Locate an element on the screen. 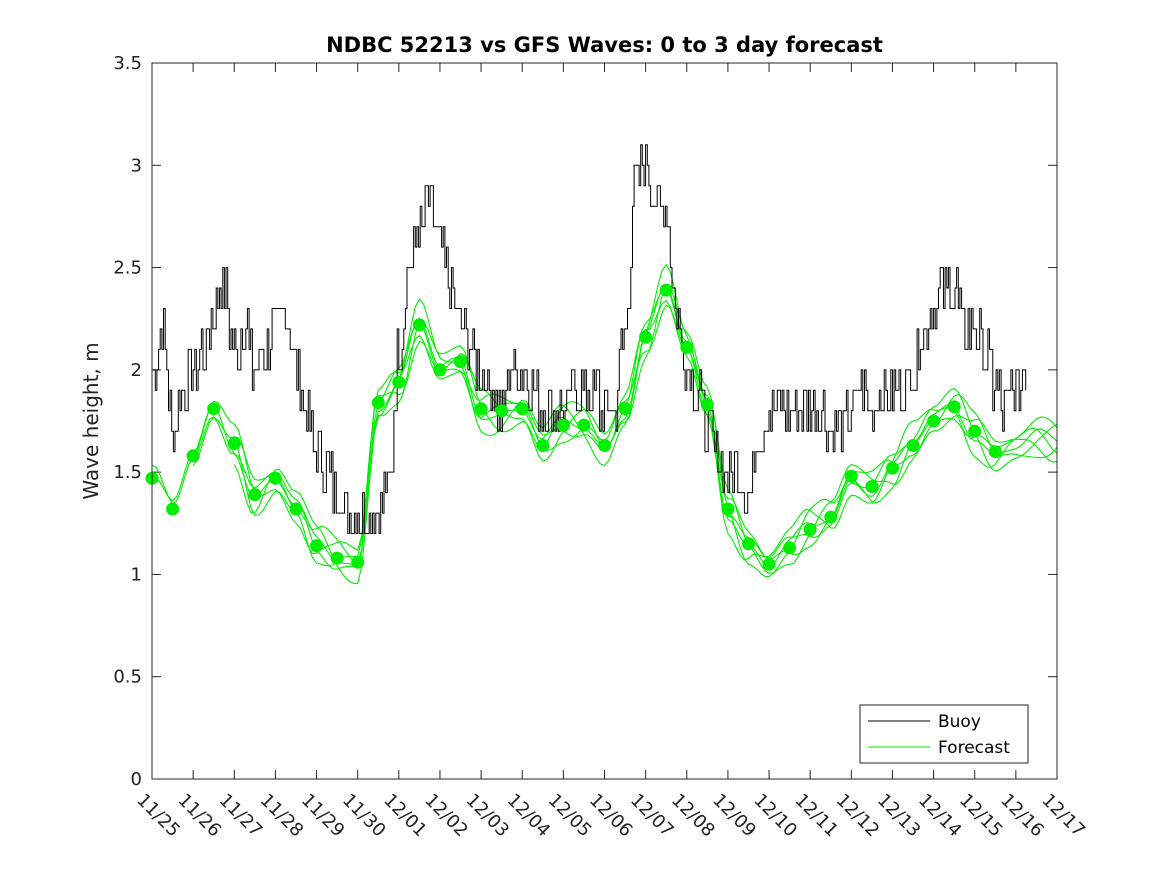 The image size is (1167, 875). legend: Buoy Forecast is located at coordinates (944, 734).